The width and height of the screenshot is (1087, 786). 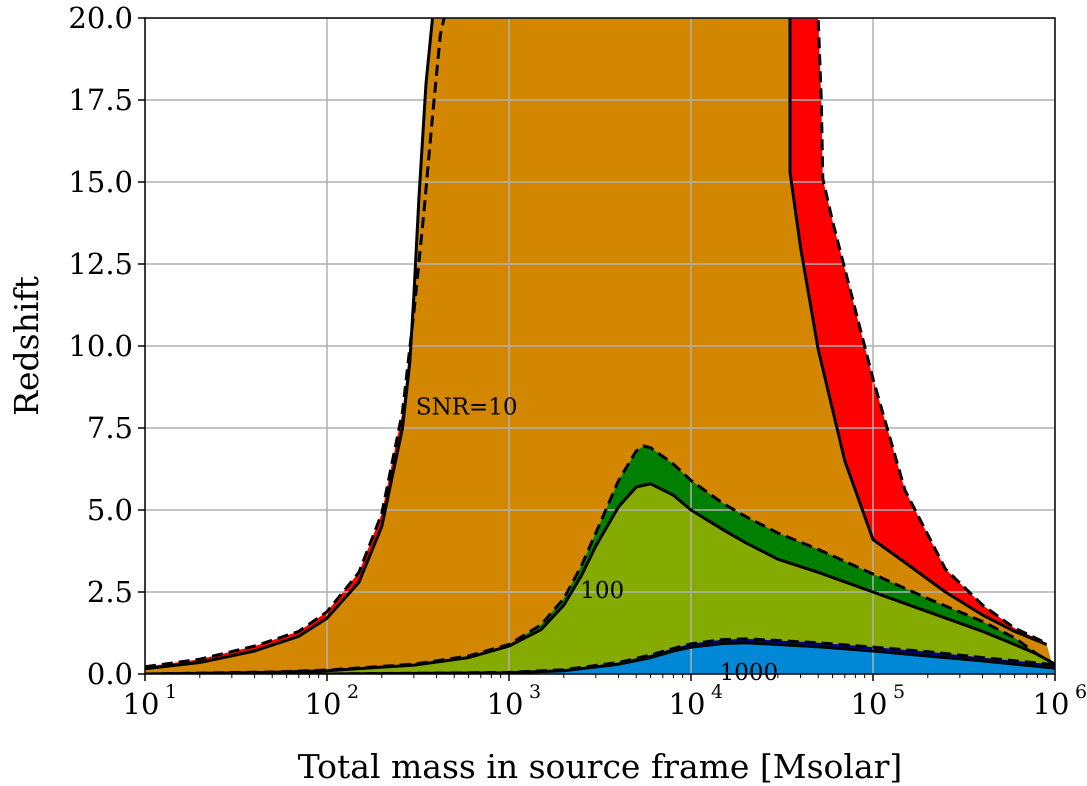 What do you see at coordinates (171, 692) in the screenshot?
I see `x-tick-exponent: 1` at bounding box center [171, 692].